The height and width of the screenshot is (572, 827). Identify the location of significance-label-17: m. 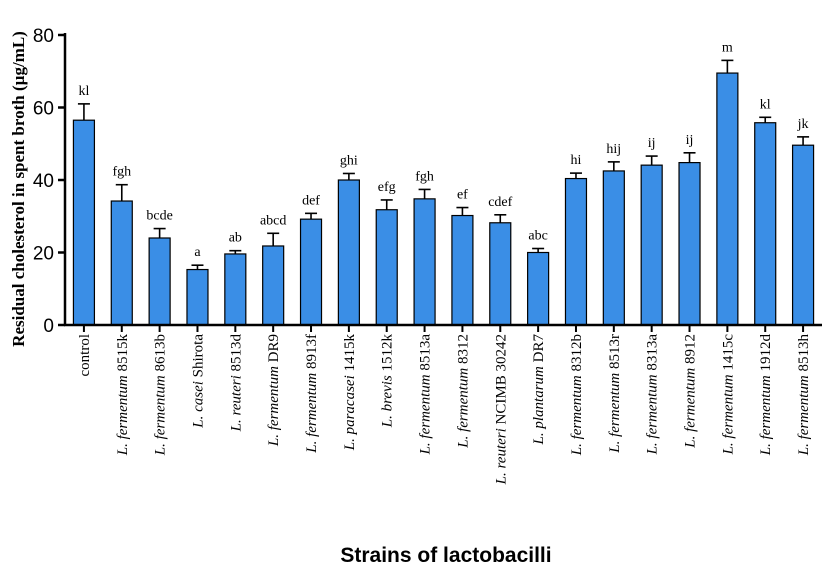
(727, 47).